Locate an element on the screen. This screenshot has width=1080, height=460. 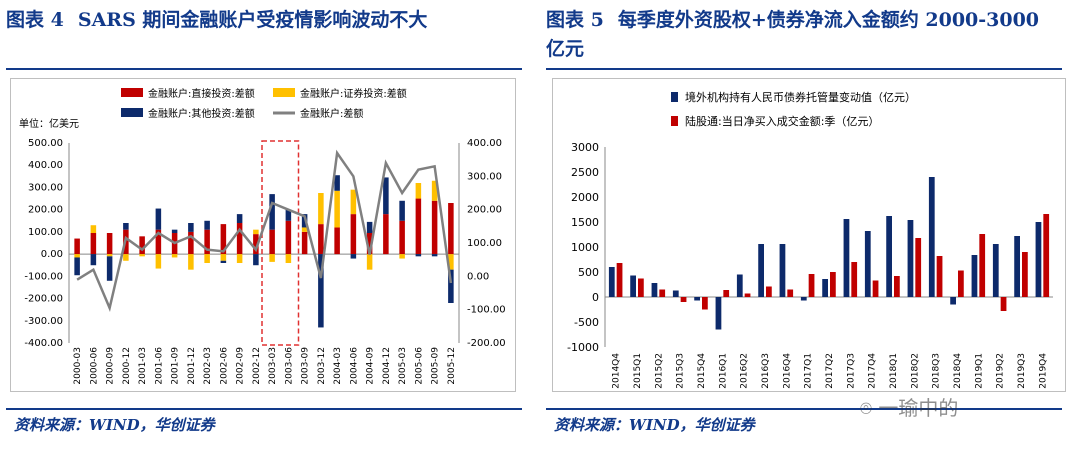
x-tick-label: 2018Q3 is located at coordinates (937, 371).